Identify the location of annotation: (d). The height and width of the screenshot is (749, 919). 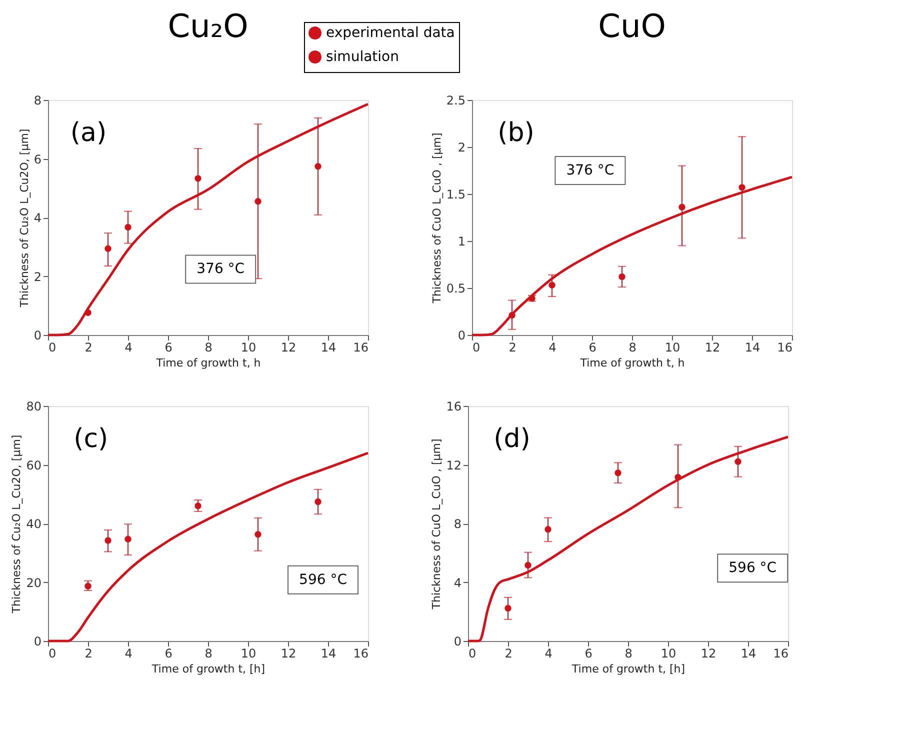
(512, 439).